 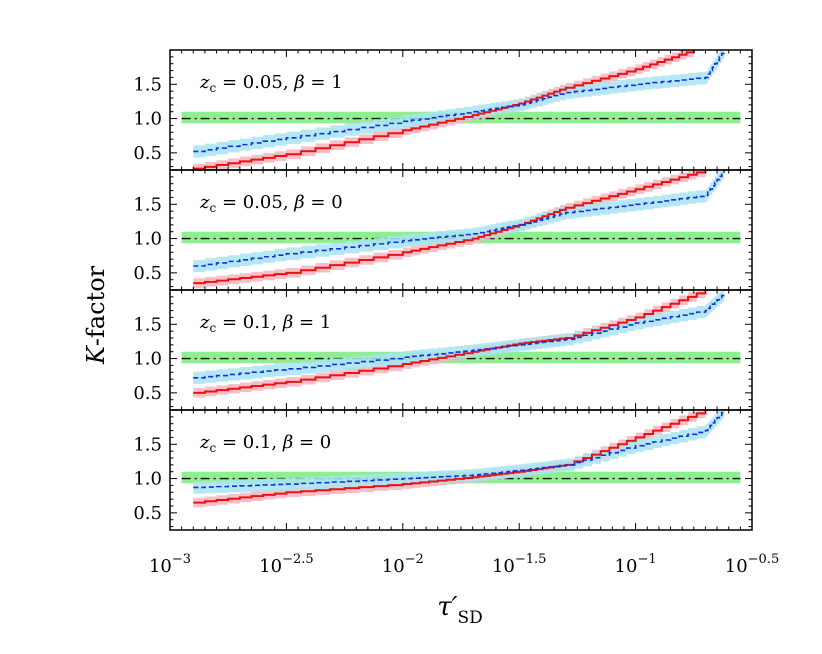 I want to click on x-tick-label: 10⁻¹, so click(x=636, y=564).